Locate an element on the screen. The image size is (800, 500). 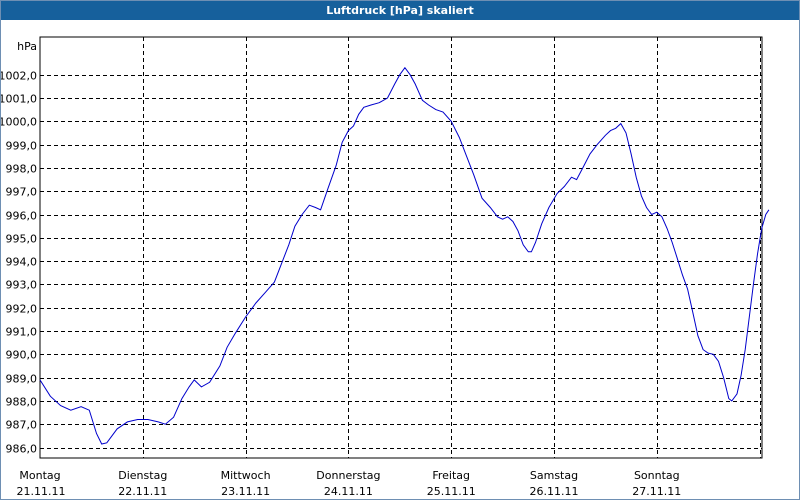
y-tick-label: 991,0 is located at coordinates (22, 332).